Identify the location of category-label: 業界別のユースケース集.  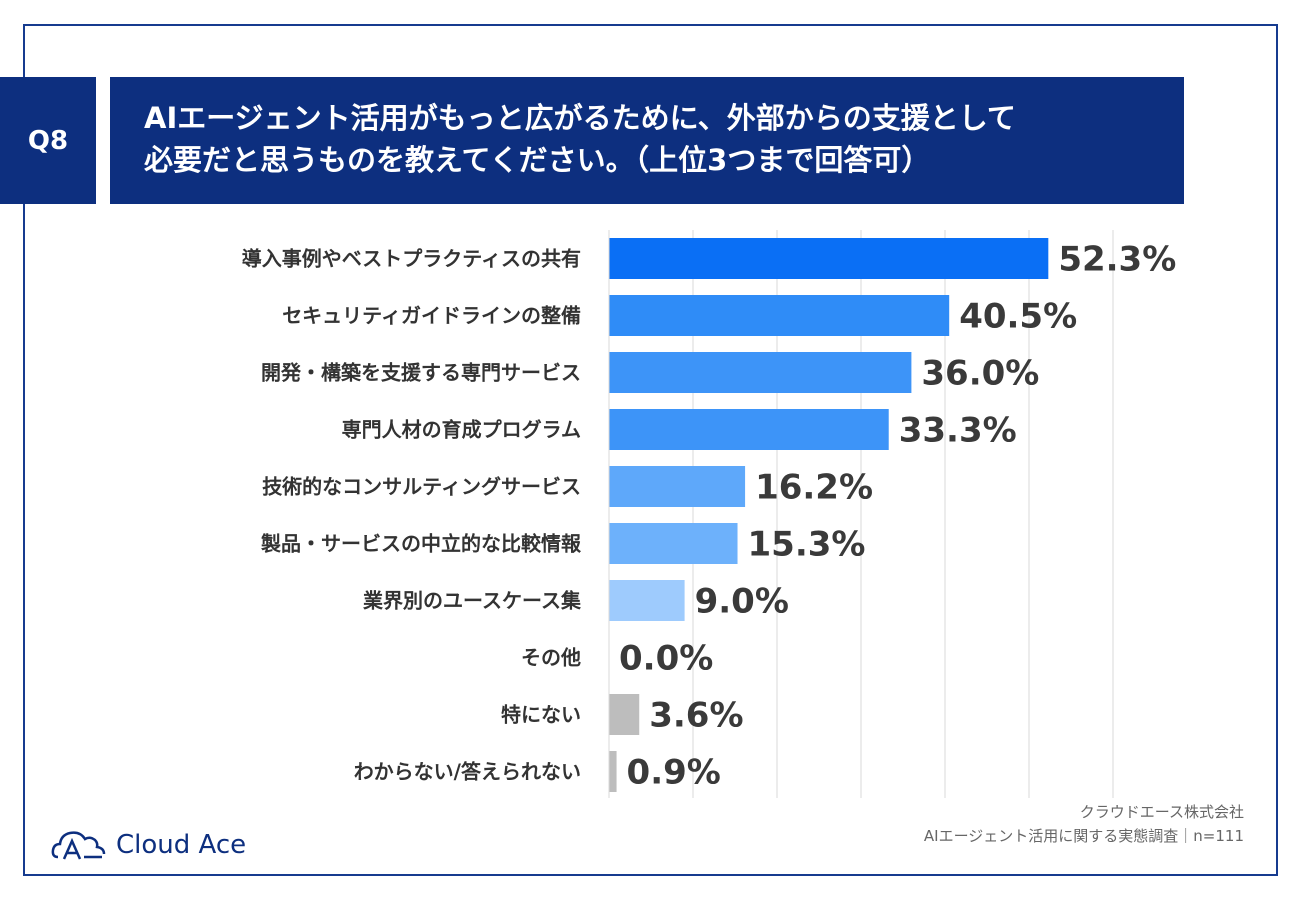
(472, 601).